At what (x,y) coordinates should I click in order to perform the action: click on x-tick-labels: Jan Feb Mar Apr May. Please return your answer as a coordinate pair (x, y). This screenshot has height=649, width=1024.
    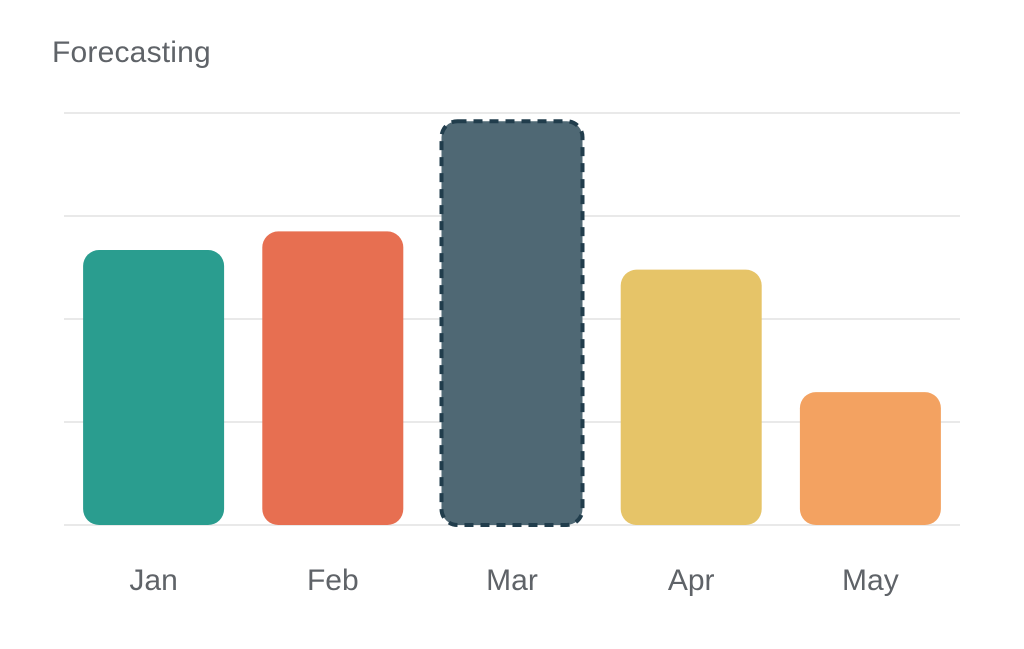
    Looking at the image, I should click on (513, 580).